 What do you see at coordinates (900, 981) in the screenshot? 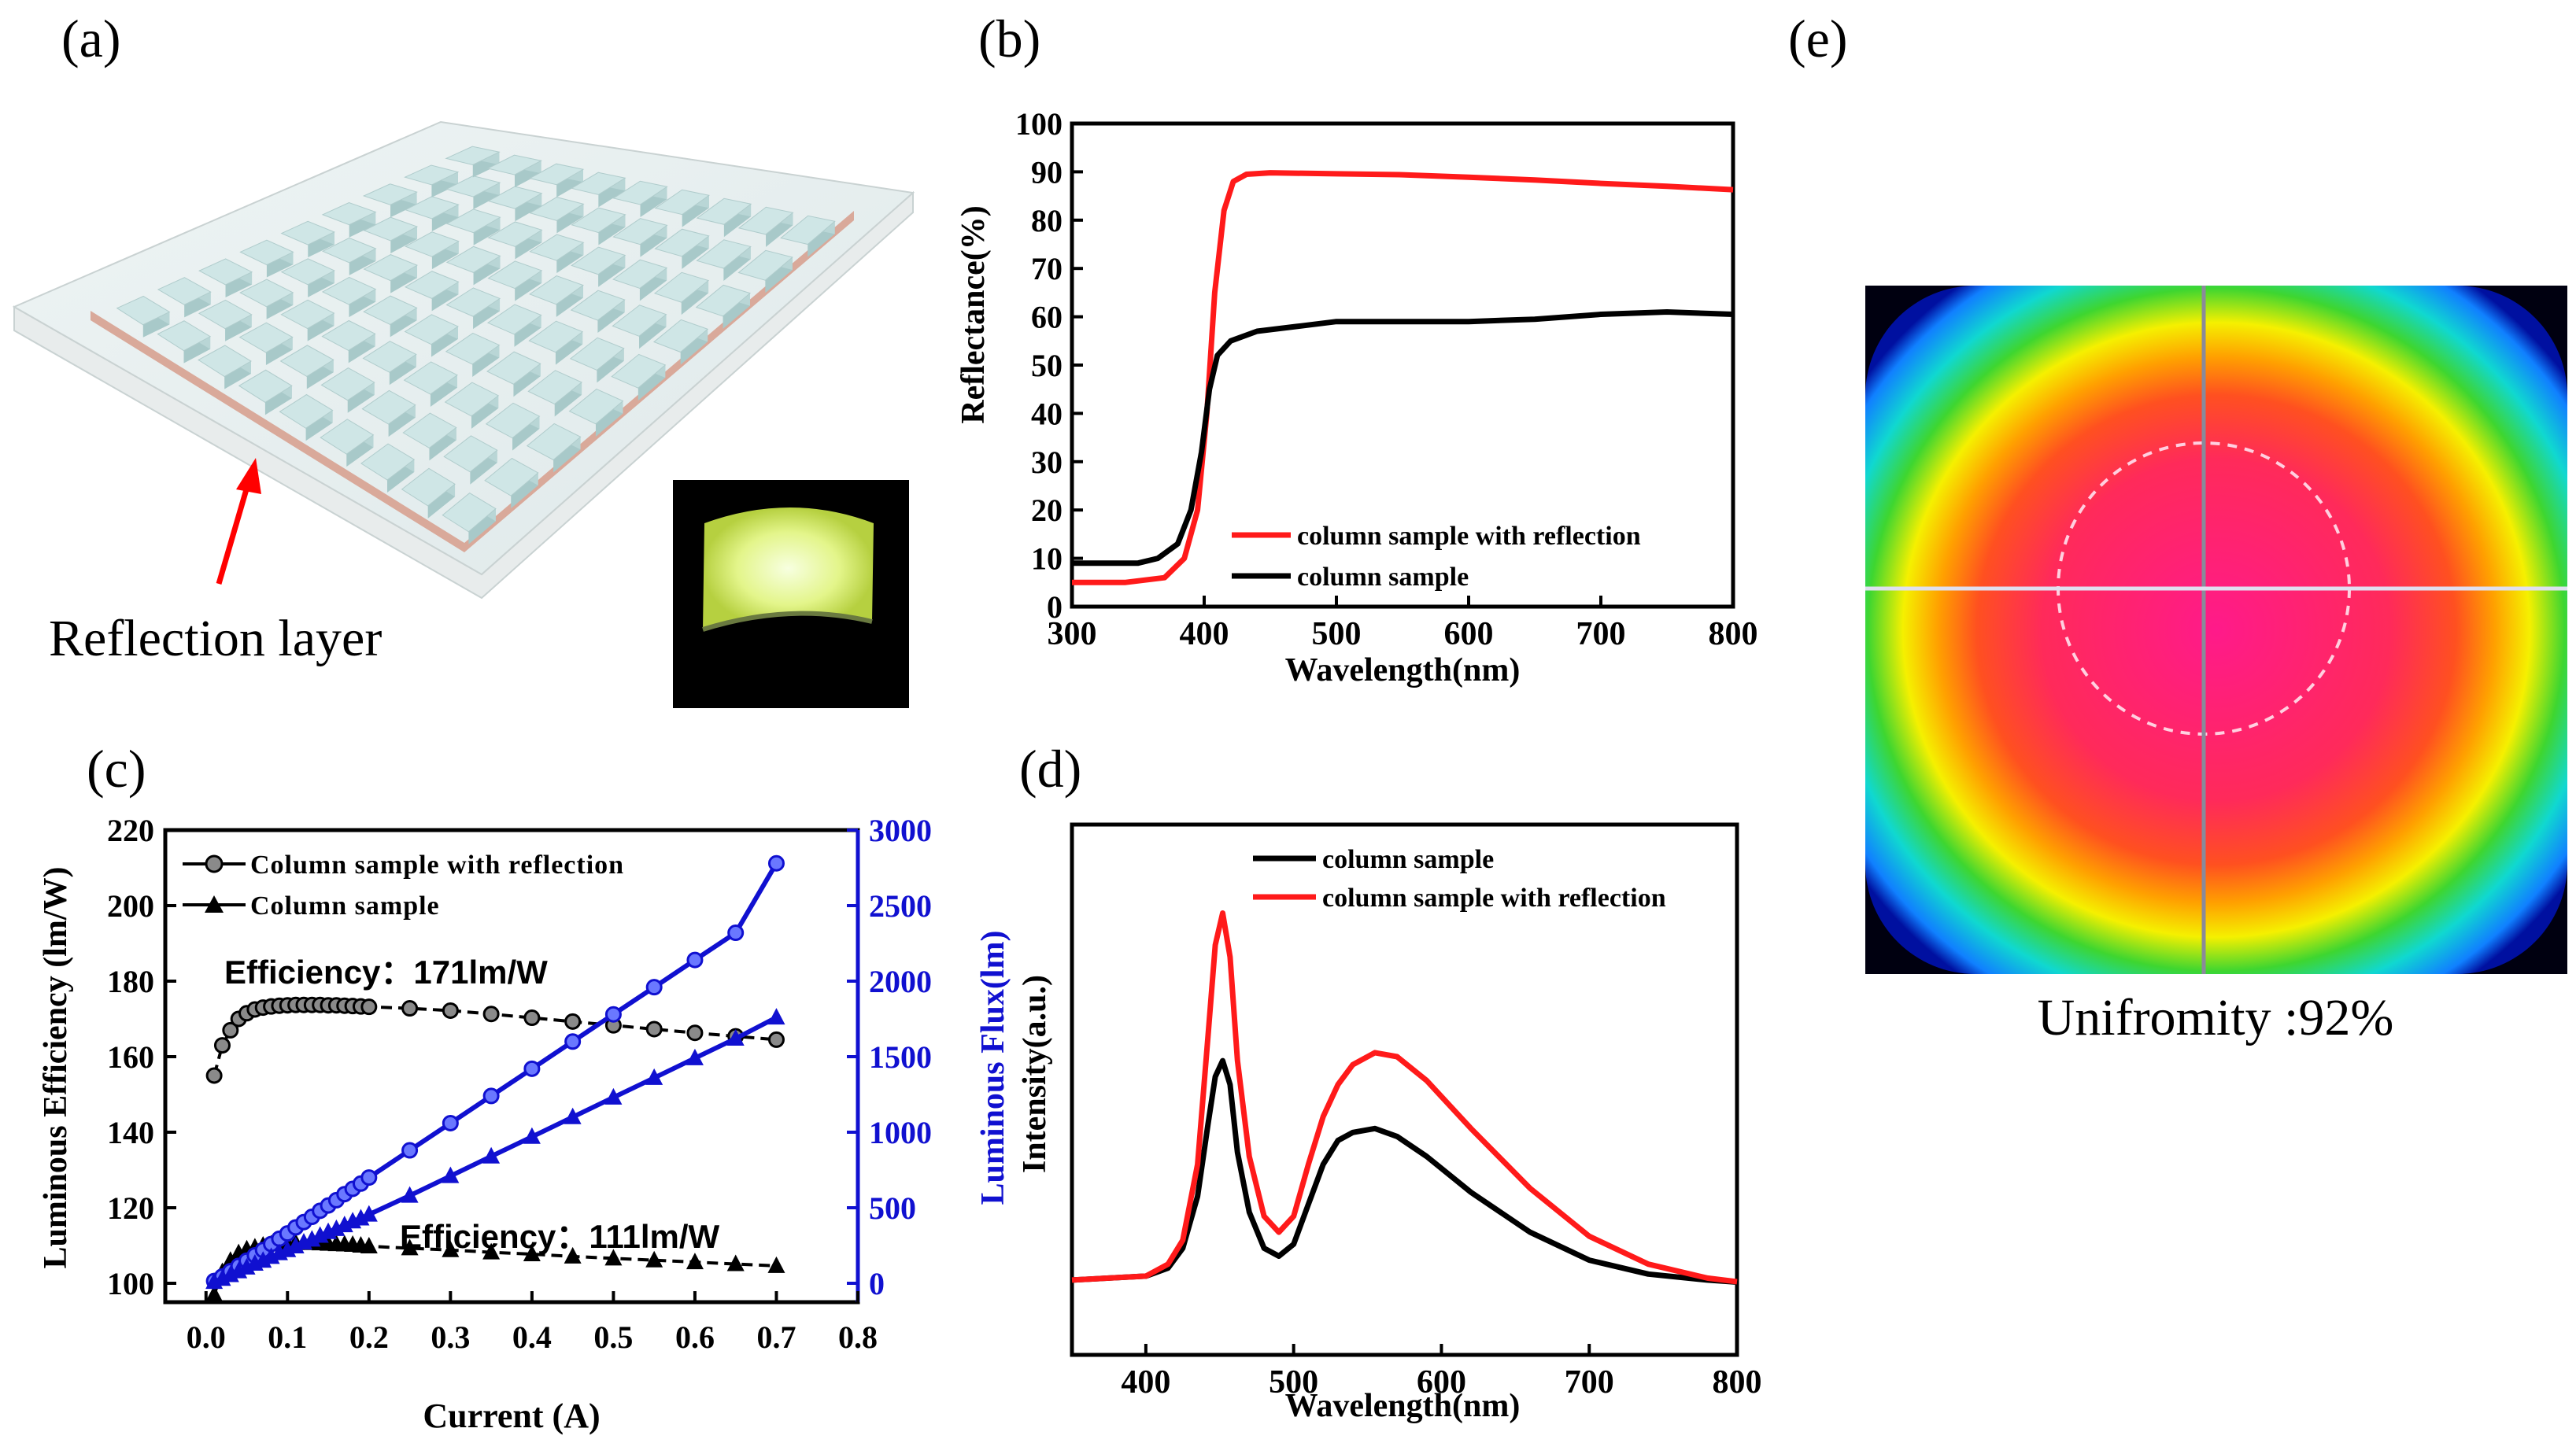
I see `y-tick-label-right: 2000` at bounding box center [900, 981].